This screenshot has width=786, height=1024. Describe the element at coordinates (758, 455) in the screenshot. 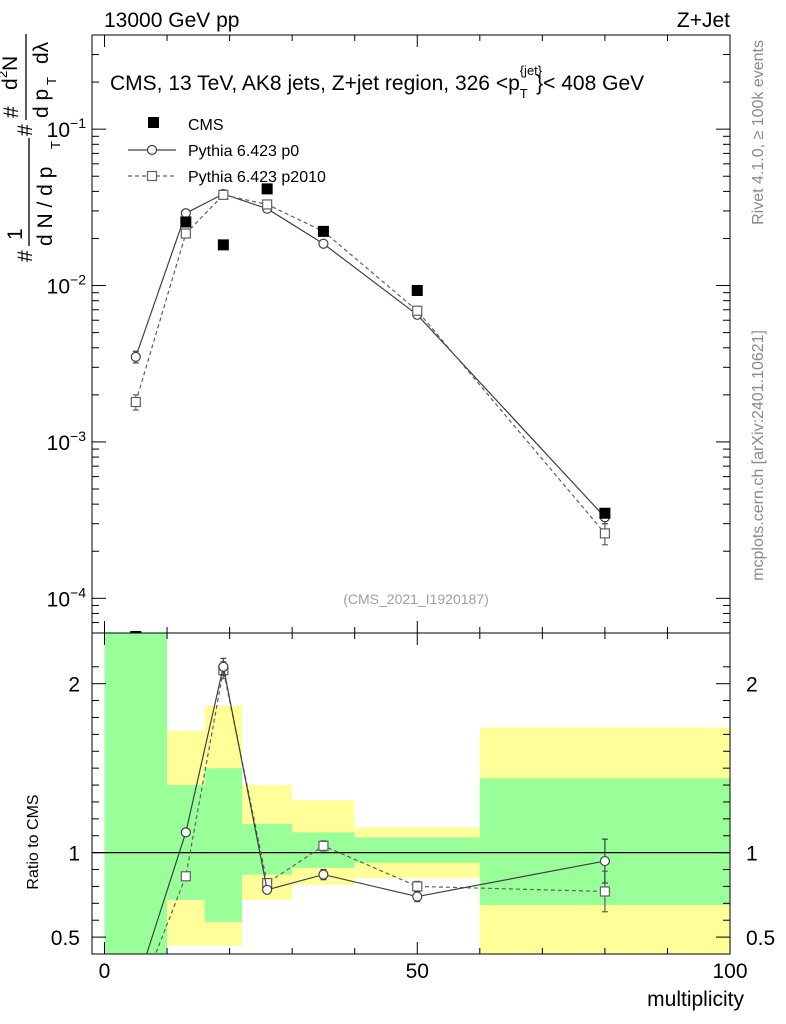

I see `mcplots-label: mcplots.cern.ch [arXiv:2401.10621]` at that location.